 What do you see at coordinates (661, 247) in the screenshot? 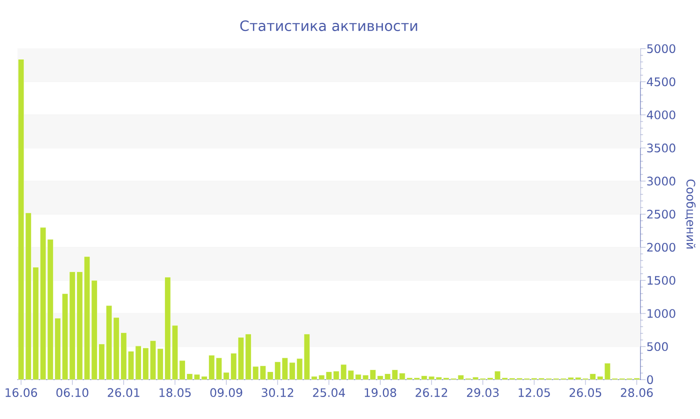
I see `y-tick-label: 2000` at bounding box center [661, 247].